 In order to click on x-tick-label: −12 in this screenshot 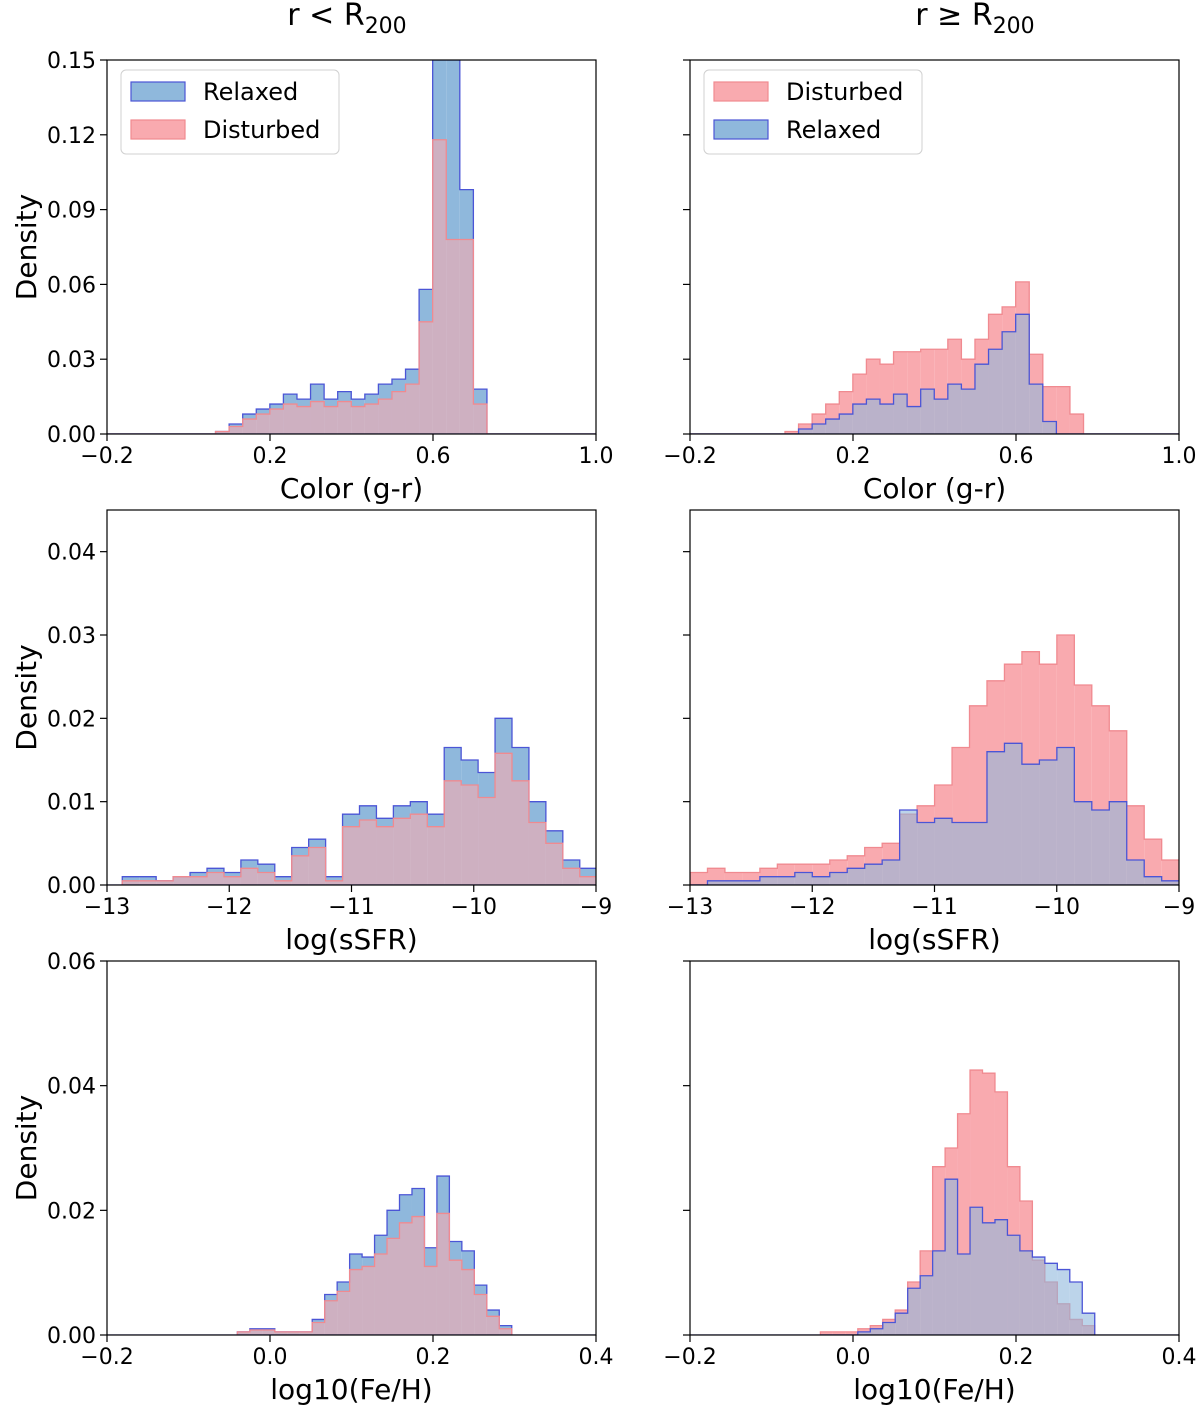, I will do `click(812, 907)`.